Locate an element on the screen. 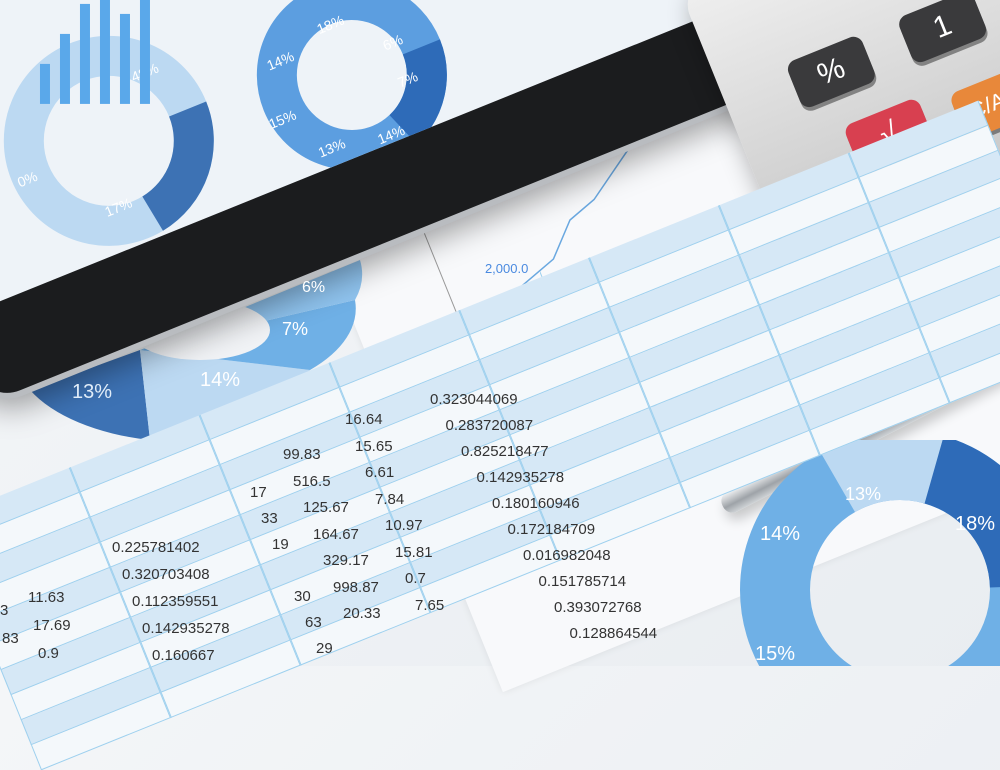  table-cell: 17.69 is located at coordinates (52, 625).